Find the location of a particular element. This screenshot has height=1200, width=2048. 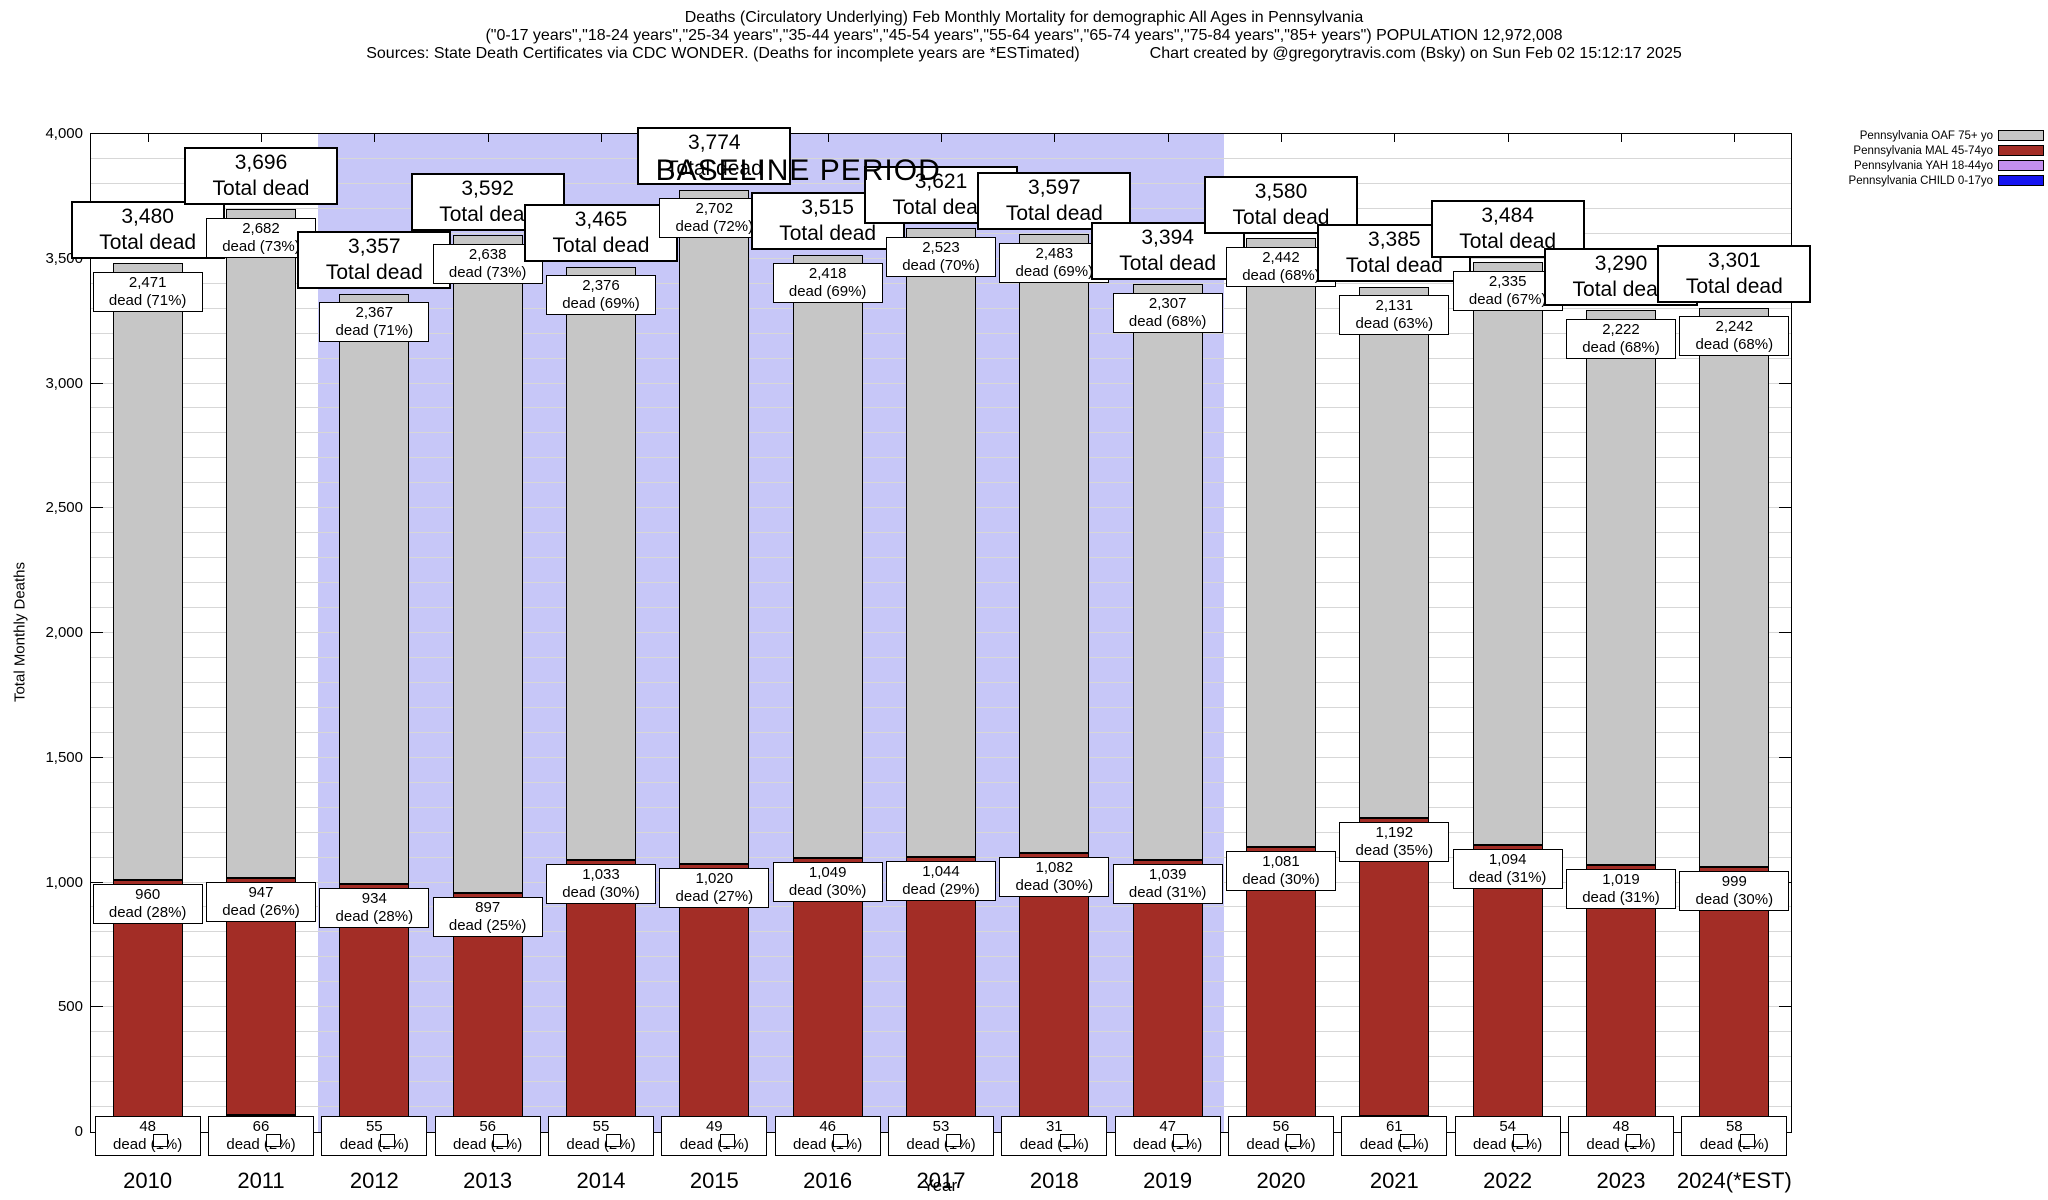

label-mal-2021: 1,192 dead (35%) is located at coordinates (1394, 842).